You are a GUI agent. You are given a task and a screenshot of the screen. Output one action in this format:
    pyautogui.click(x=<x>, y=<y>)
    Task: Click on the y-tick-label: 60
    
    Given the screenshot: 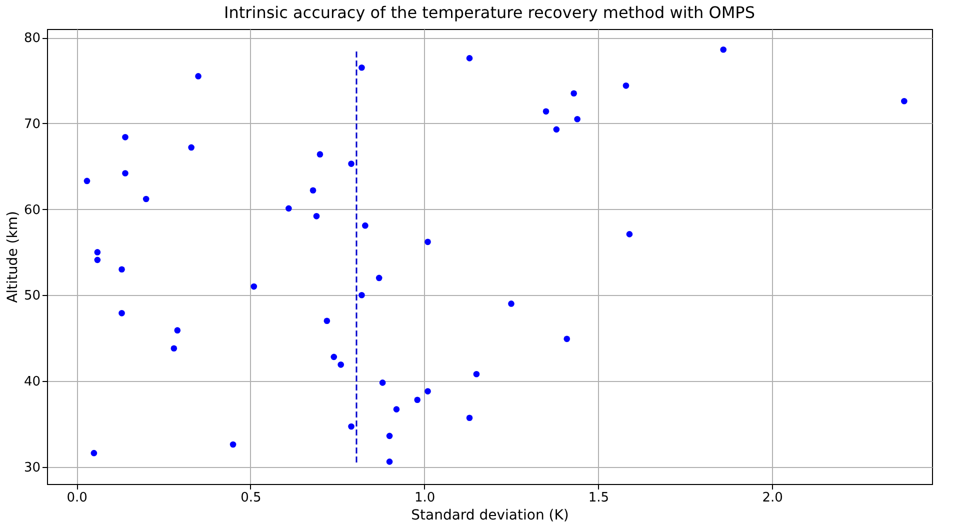 What is the action you would take?
    pyautogui.click(x=32, y=210)
    